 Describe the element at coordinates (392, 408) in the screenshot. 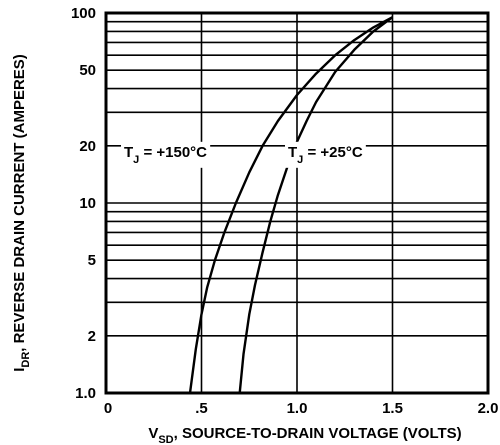

I see `x-tick-label: 1.5` at that location.